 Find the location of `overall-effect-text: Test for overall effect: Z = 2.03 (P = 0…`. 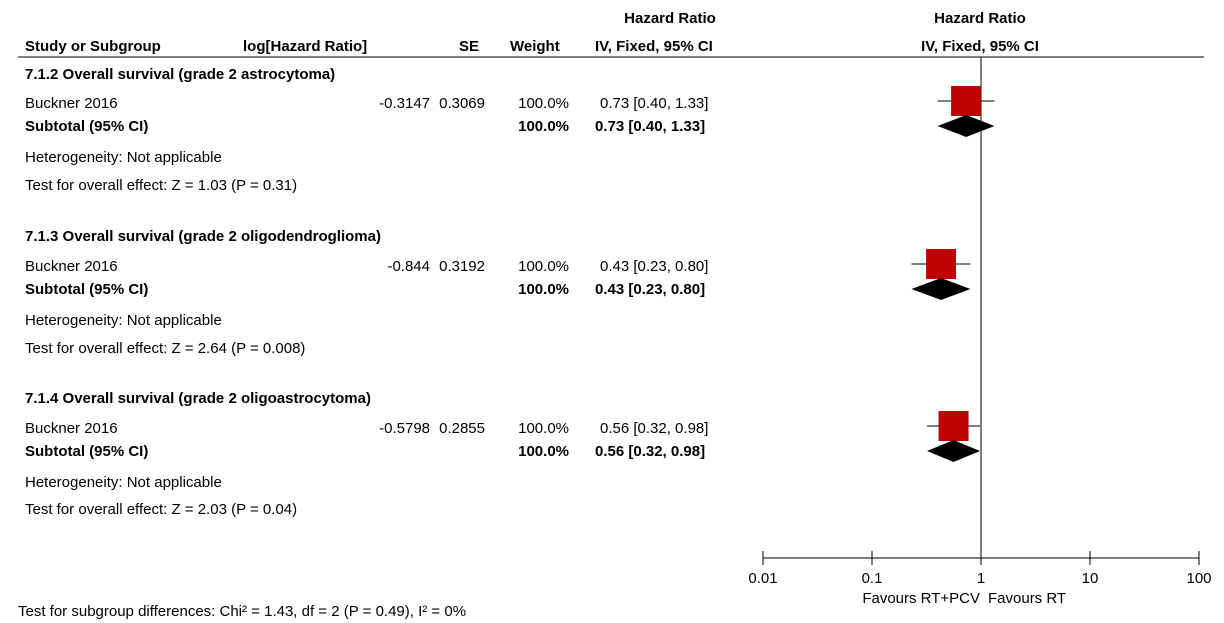

overall-effect-text: Test for overall effect: Z = 2.03 (P = 0… is located at coordinates (161, 509).